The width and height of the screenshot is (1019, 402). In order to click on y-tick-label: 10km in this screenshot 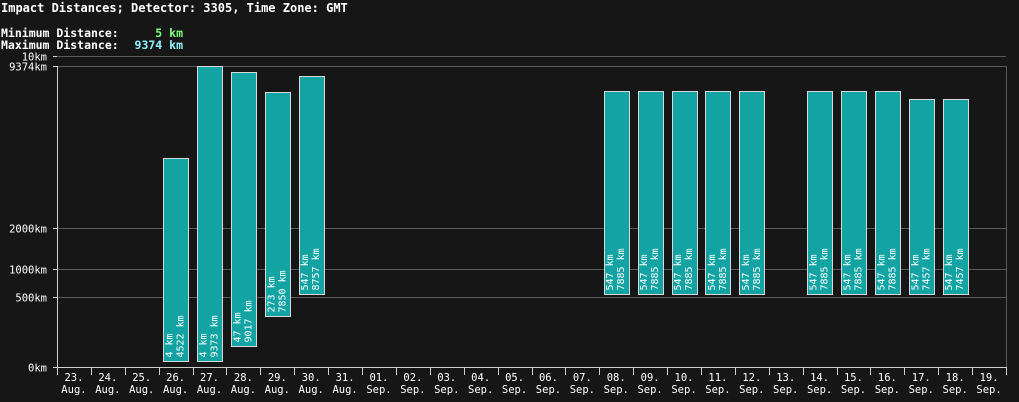, I will do `click(34, 58)`.